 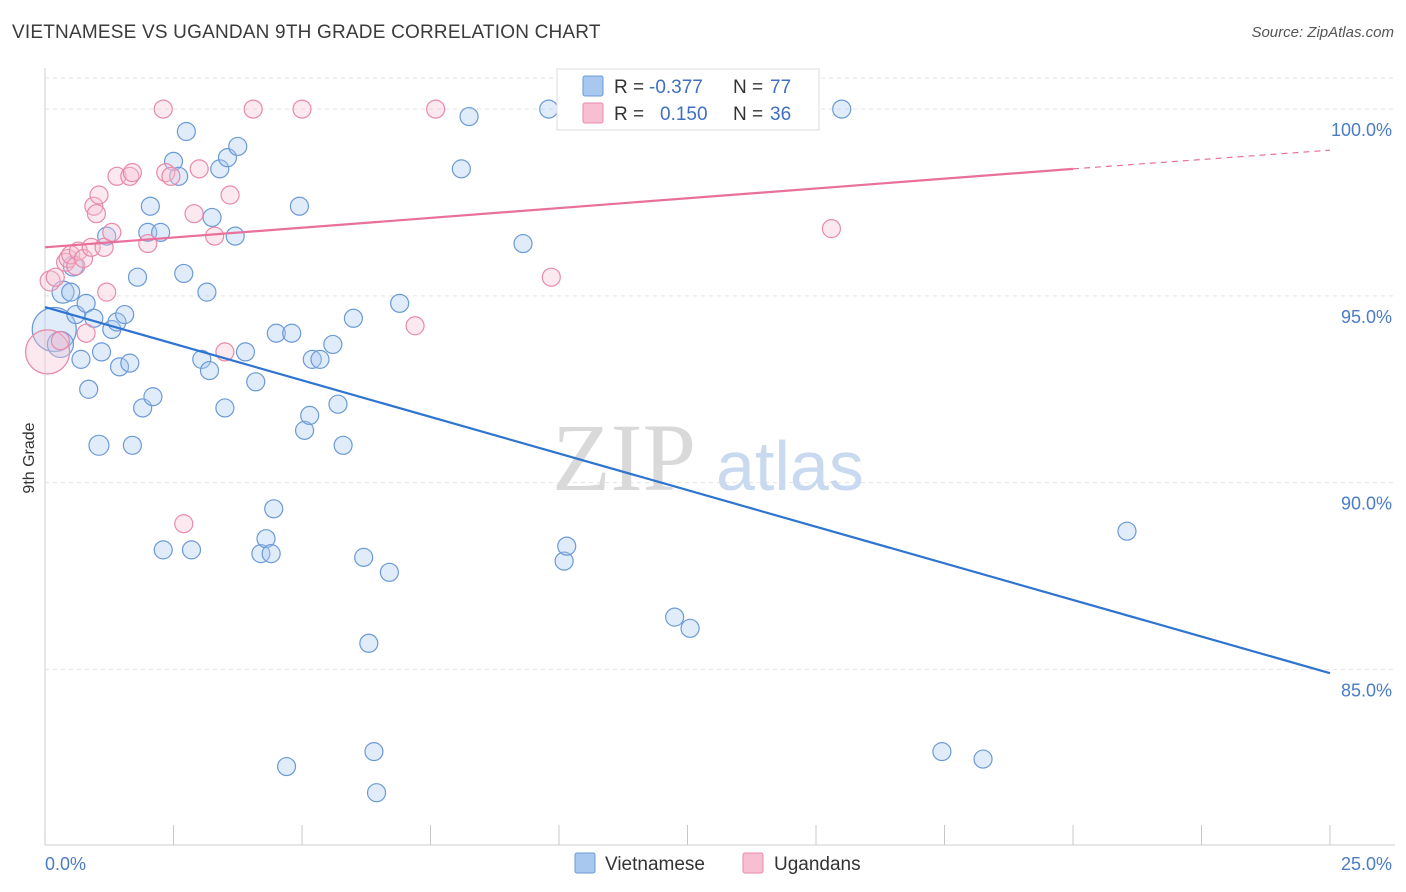 What do you see at coordinates (780, 87) in the screenshot?
I see `legend-n-value: 77` at bounding box center [780, 87].